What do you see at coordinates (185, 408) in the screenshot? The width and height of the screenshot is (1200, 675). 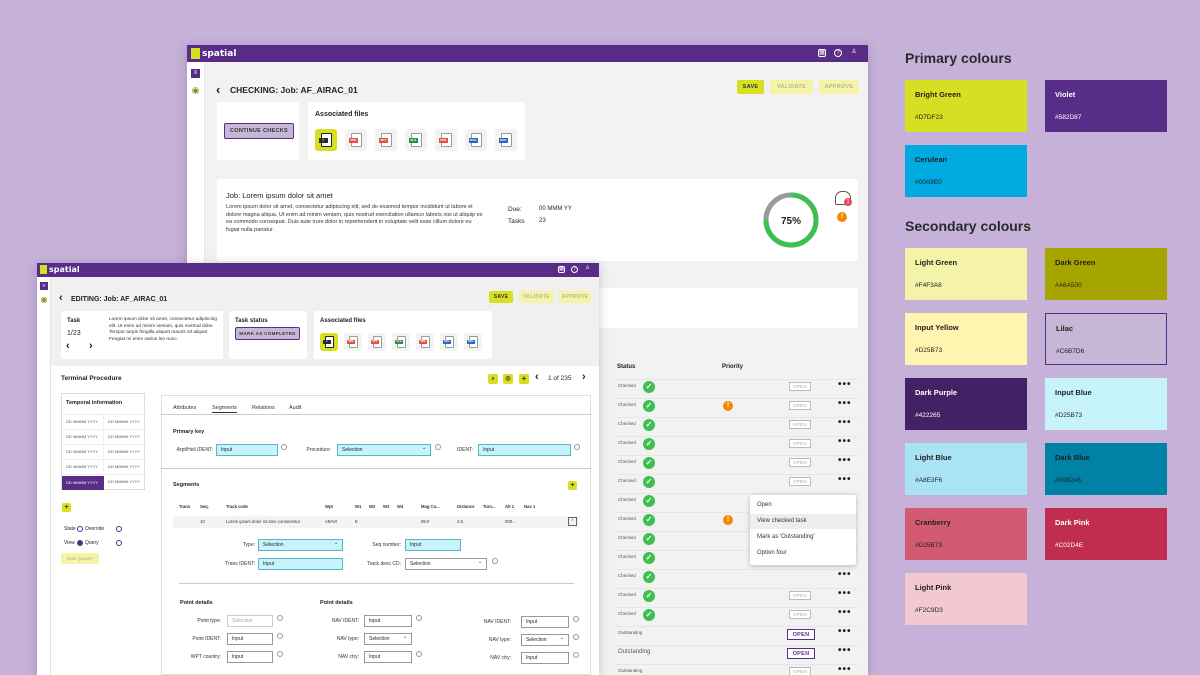 I see `tab-attributes: Attributes` at bounding box center [185, 408].